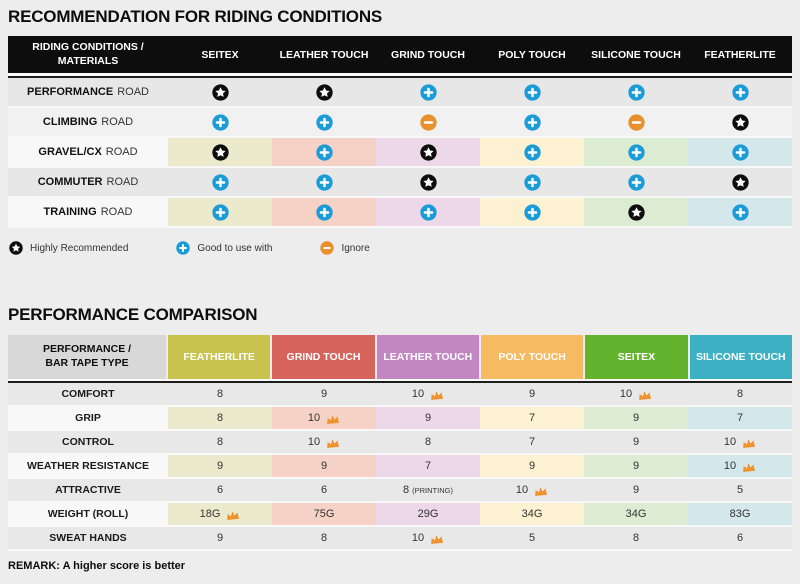 Image resolution: width=800 pixels, height=584 pixels. Describe the element at coordinates (355, 248) in the screenshot. I see `legend-label: Ignore` at that location.